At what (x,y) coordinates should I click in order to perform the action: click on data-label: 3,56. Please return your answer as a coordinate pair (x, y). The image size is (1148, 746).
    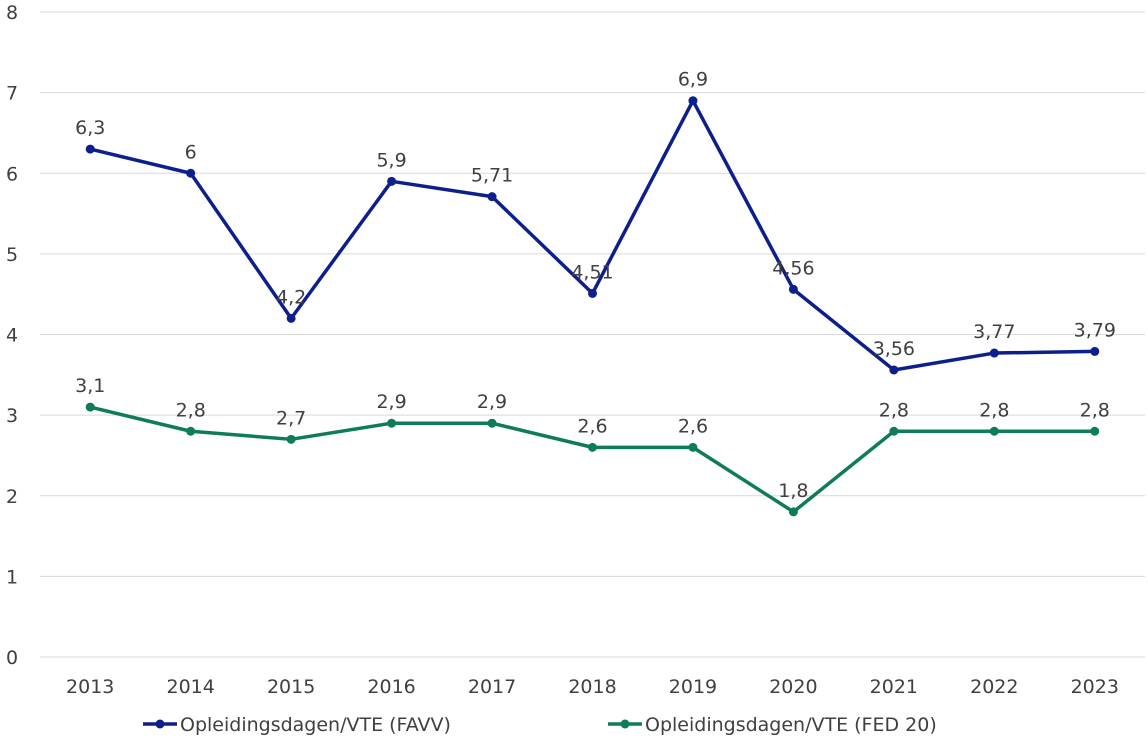
    Looking at the image, I should click on (894, 349).